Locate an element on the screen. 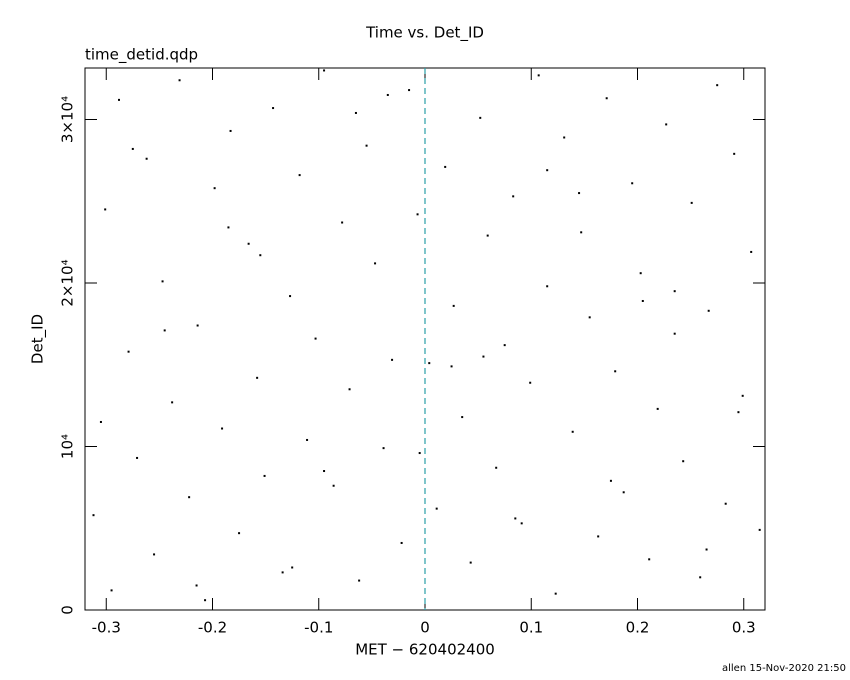 The image size is (850, 680). y-tick-label: 3×10⁴ is located at coordinates (68, 119).